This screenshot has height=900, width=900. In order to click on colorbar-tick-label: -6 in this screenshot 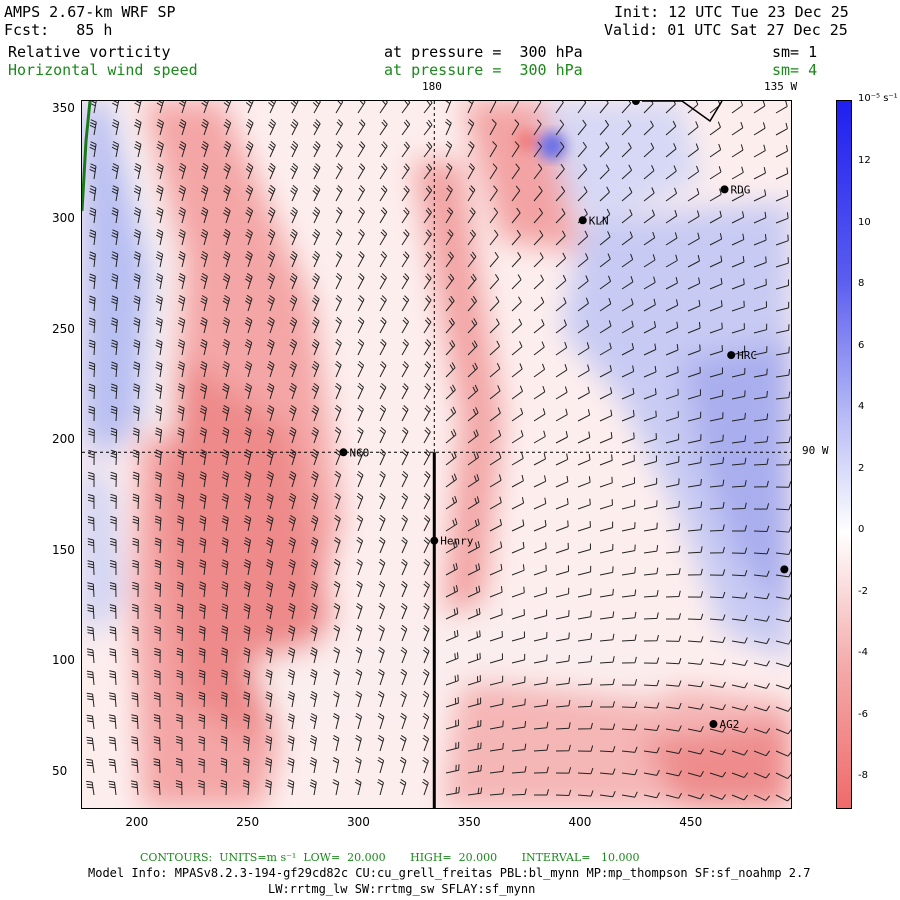, I will do `click(863, 714)`.